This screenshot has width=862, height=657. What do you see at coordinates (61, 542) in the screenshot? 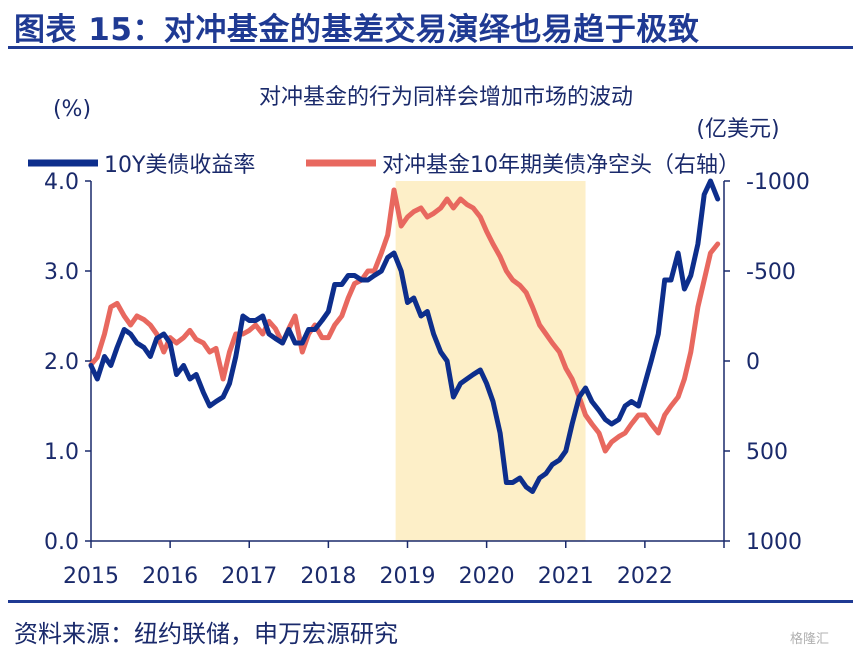
I see `left-tick-label: 0.0` at bounding box center [61, 542].